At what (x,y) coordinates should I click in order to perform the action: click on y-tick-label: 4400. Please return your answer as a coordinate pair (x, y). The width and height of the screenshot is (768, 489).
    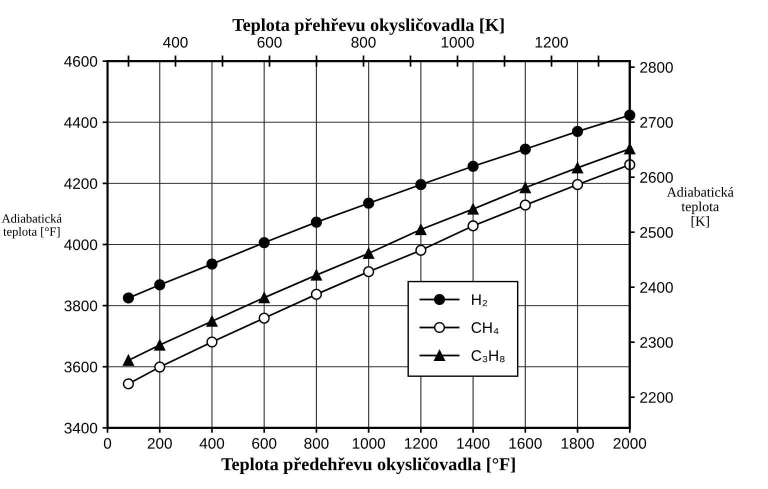
    Looking at the image, I should click on (81, 122).